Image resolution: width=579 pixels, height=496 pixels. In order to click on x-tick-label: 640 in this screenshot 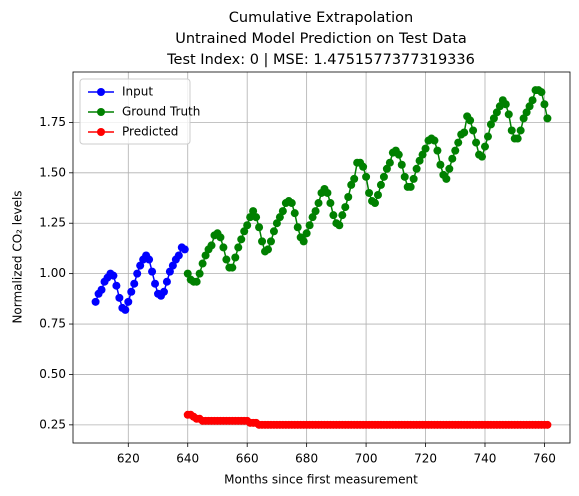, I will do `click(187, 459)`.